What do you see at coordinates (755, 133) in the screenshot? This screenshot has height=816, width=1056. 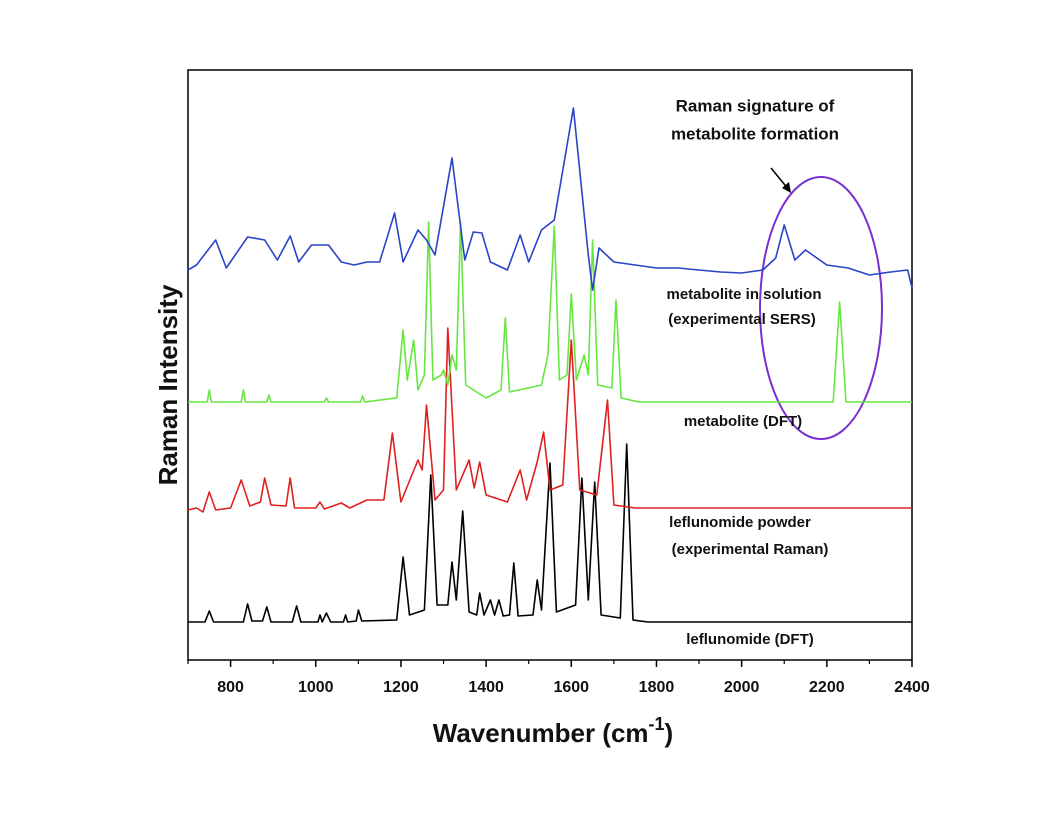 I see `annotation: metabolite formation` at bounding box center [755, 133].